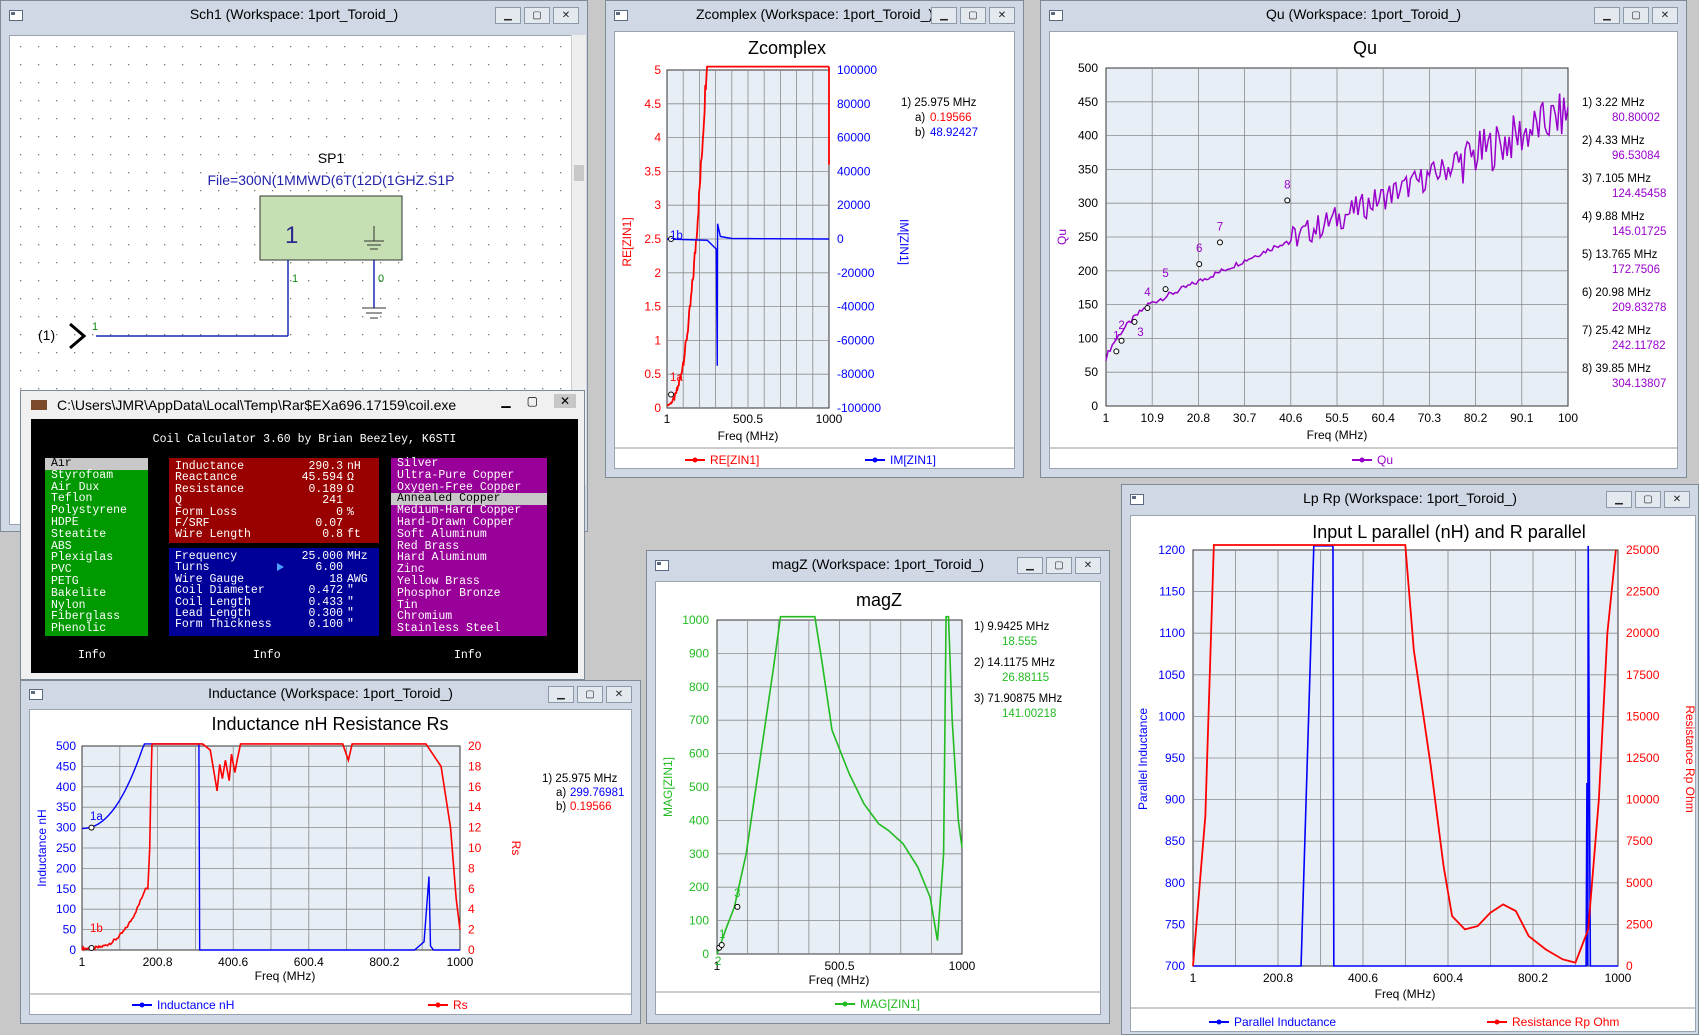 The height and width of the screenshot is (1035, 1699). What do you see at coordinates (82, 475) in the screenshot?
I see `form-item: Styrofoam` at bounding box center [82, 475].